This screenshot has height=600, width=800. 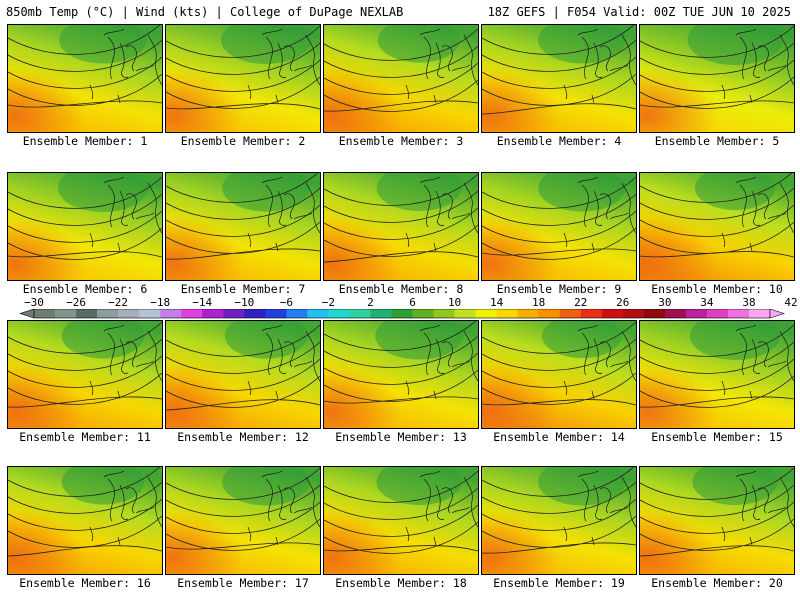 What do you see at coordinates (717, 583) in the screenshot?
I see `ensemble-member-caption: Ensemble Member: 20` at bounding box center [717, 583].